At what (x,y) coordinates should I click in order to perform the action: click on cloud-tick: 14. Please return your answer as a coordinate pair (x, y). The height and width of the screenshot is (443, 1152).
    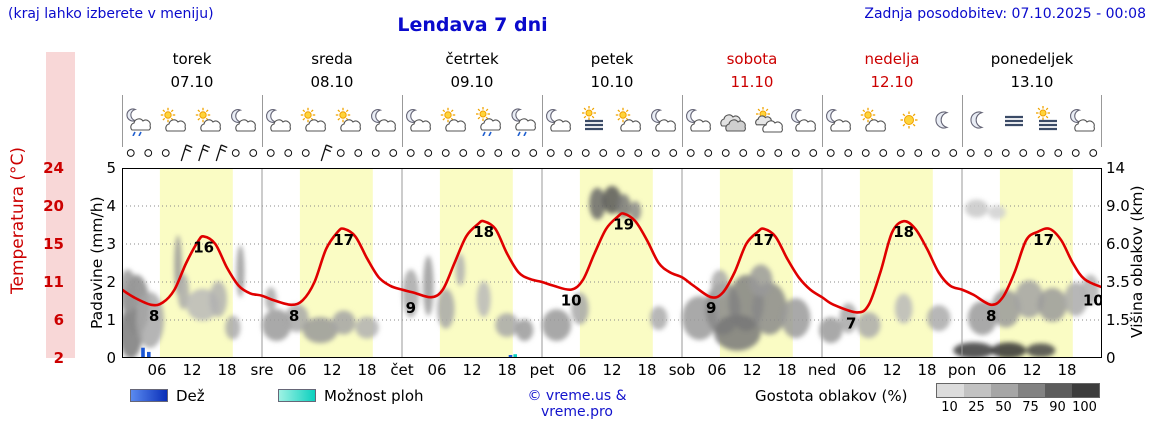
    Looking at the image, I should click on (1116, 168).